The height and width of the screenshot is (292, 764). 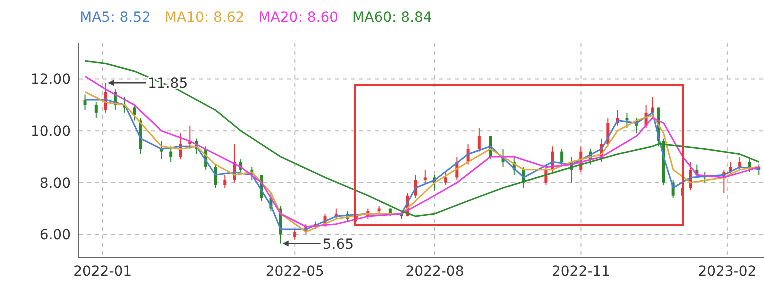 What do you see at coordinates (338, 244) in the screenshot?
I see `annotation: 5.65` at bounding box center [338, 244].